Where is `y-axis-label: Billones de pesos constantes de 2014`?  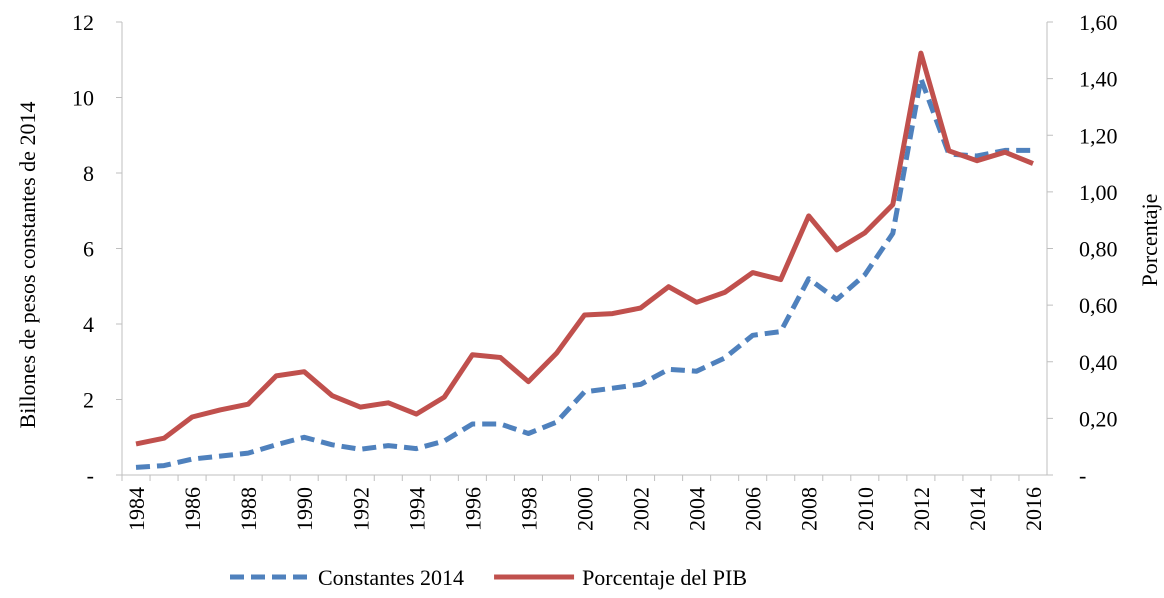 y-axis-label: Billones de pesos constantes de 2014 is located at coordinates (27, 265).